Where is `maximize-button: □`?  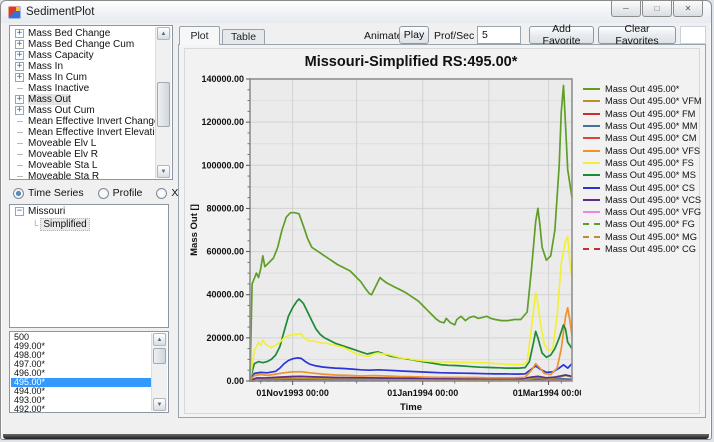 maximize-button: □ is located at coordinates (657, 9).